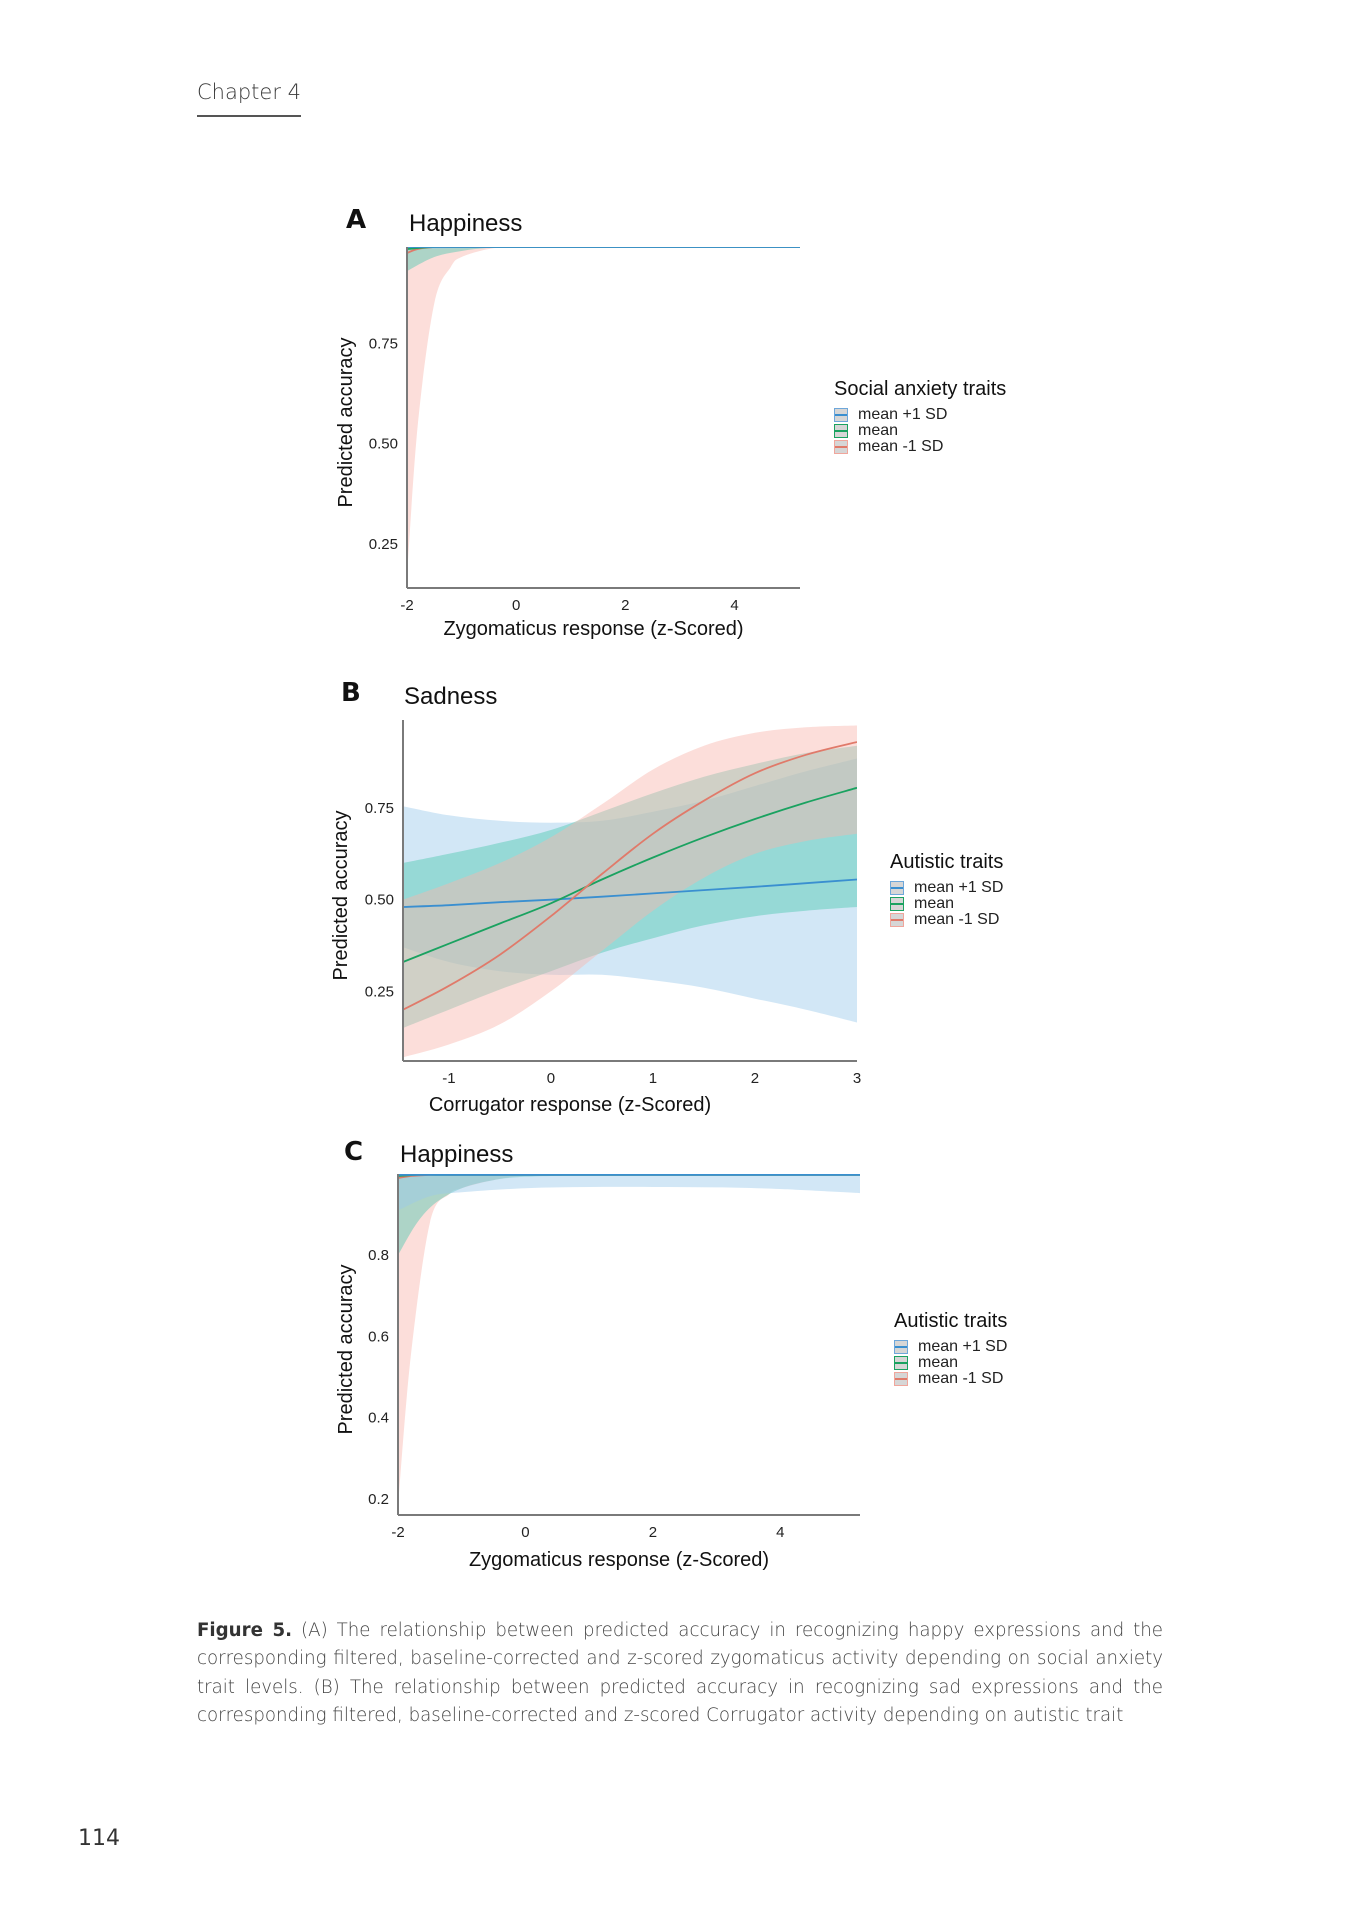 The height and width of the screenshot is (1920, 1359). Describe the element at coordinates (857, 1078) in the screenshot. I see `x-tick-label: 3` at that location.